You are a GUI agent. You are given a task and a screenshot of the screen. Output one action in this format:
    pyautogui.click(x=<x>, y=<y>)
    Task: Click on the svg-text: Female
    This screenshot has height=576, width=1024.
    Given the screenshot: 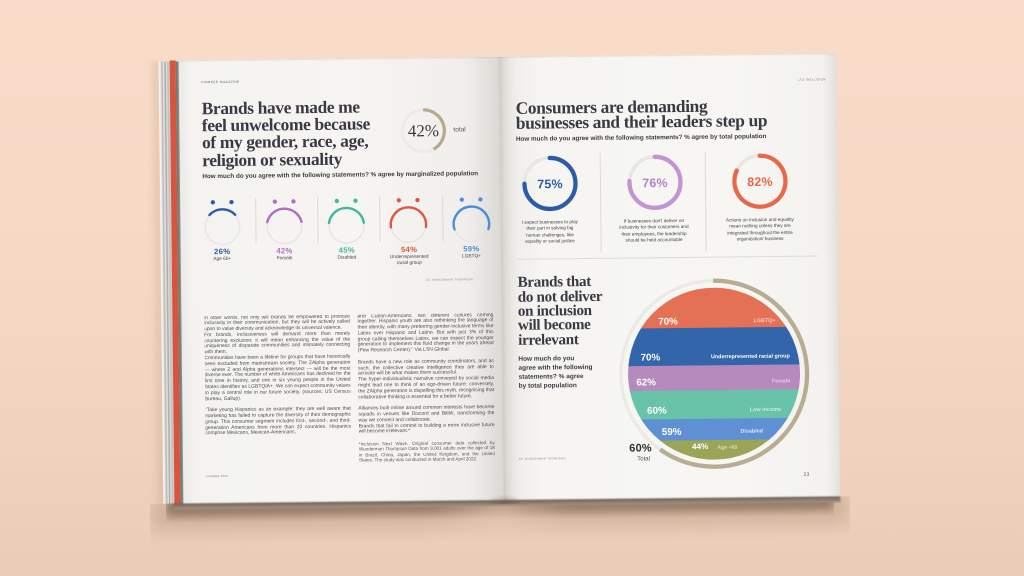 What is the action you would take?
    pyautogui.click(x=780, y=380)
    